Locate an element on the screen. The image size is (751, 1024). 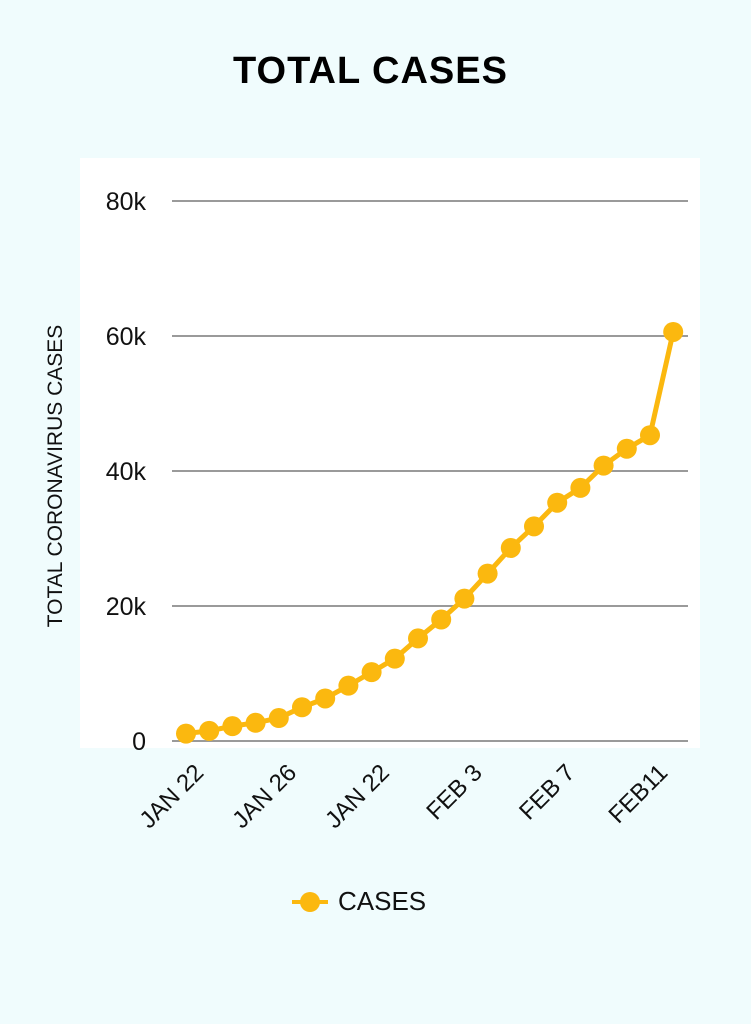
y-axis-ticks: 0 20k 40k 60k 80k is located at coordinates (126, 472).